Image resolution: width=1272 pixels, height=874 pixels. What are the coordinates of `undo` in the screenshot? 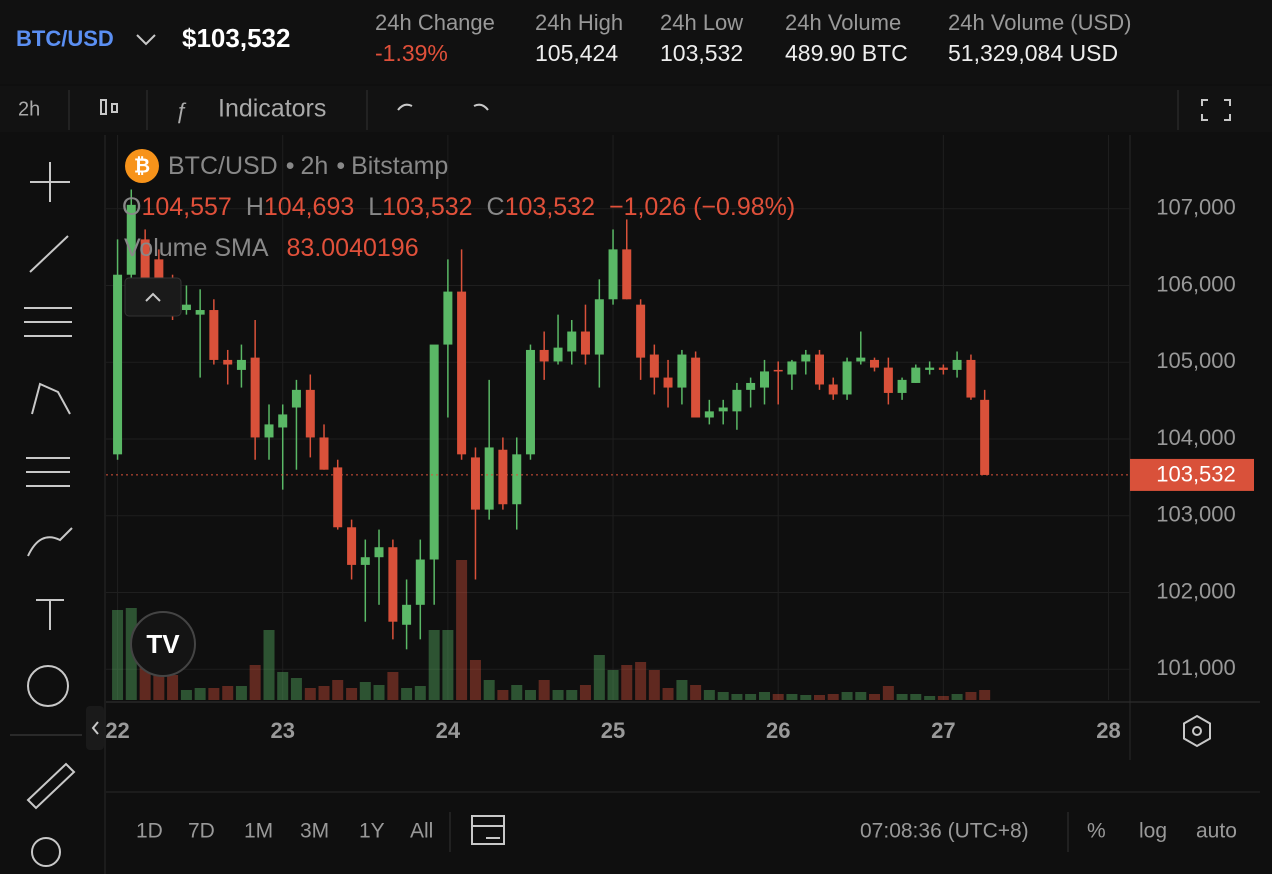 It's located at (405, 107).